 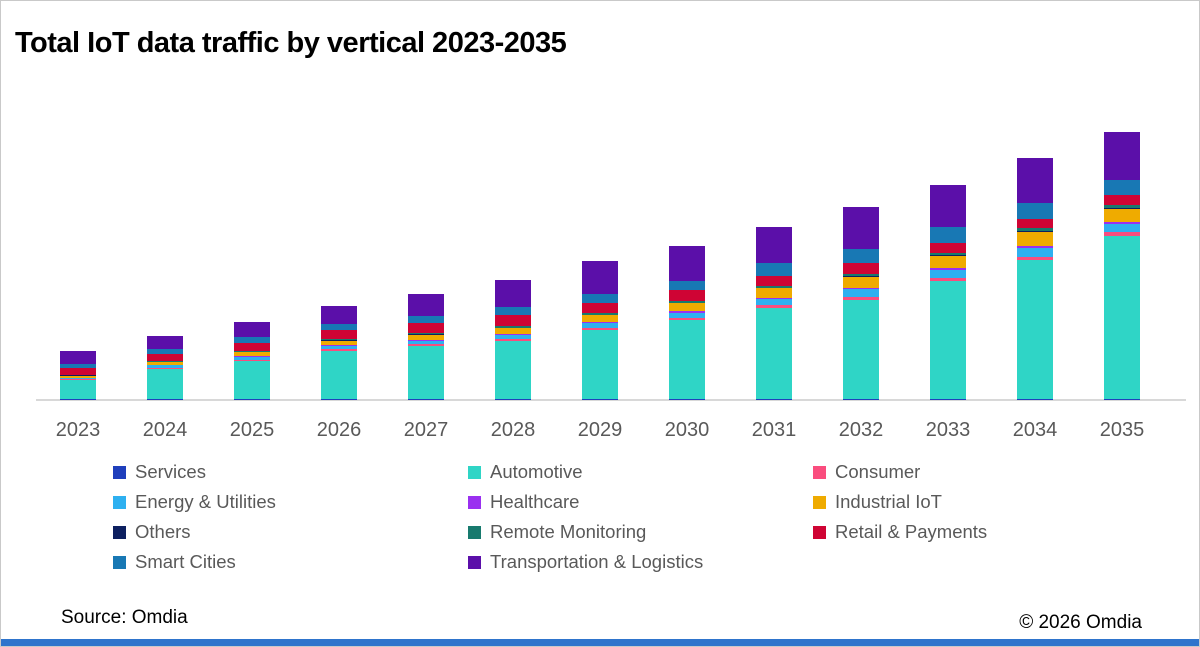 What do you see at coordinates (205, 501) in the screenshot?
I see `legend-label-energy-utilities: Energy & Utilities` at bounding box center [205, 501].